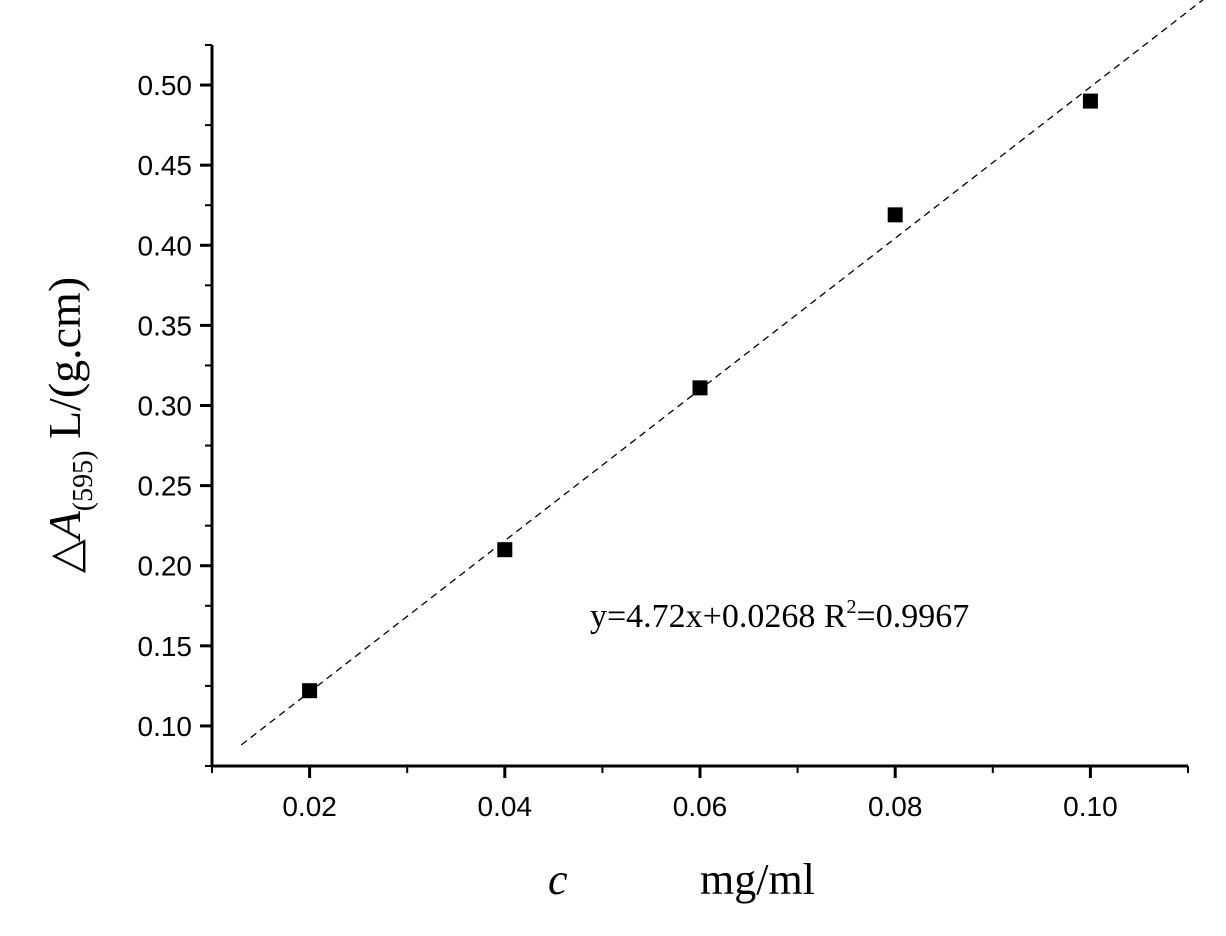 The height and width of the screenshot is (936, 1226). Describe the element at coordinates (505, 806) in the screenshot. I see `x-tick-label: 0.04` at that location.